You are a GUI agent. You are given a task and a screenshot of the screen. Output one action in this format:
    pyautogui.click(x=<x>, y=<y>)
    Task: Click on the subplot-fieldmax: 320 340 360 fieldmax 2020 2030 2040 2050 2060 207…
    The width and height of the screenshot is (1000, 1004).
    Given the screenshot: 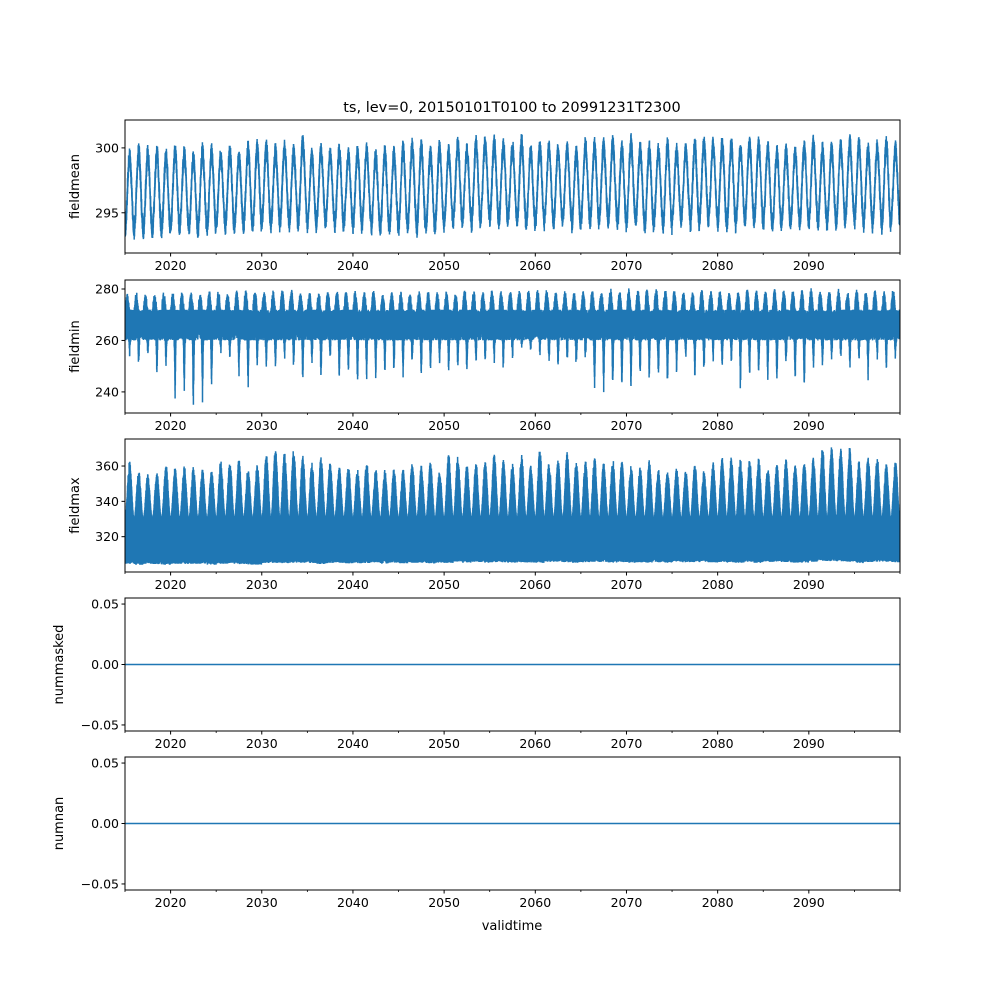 What is the action you would take?
    pyautogui.click(x=484, y=515)
    